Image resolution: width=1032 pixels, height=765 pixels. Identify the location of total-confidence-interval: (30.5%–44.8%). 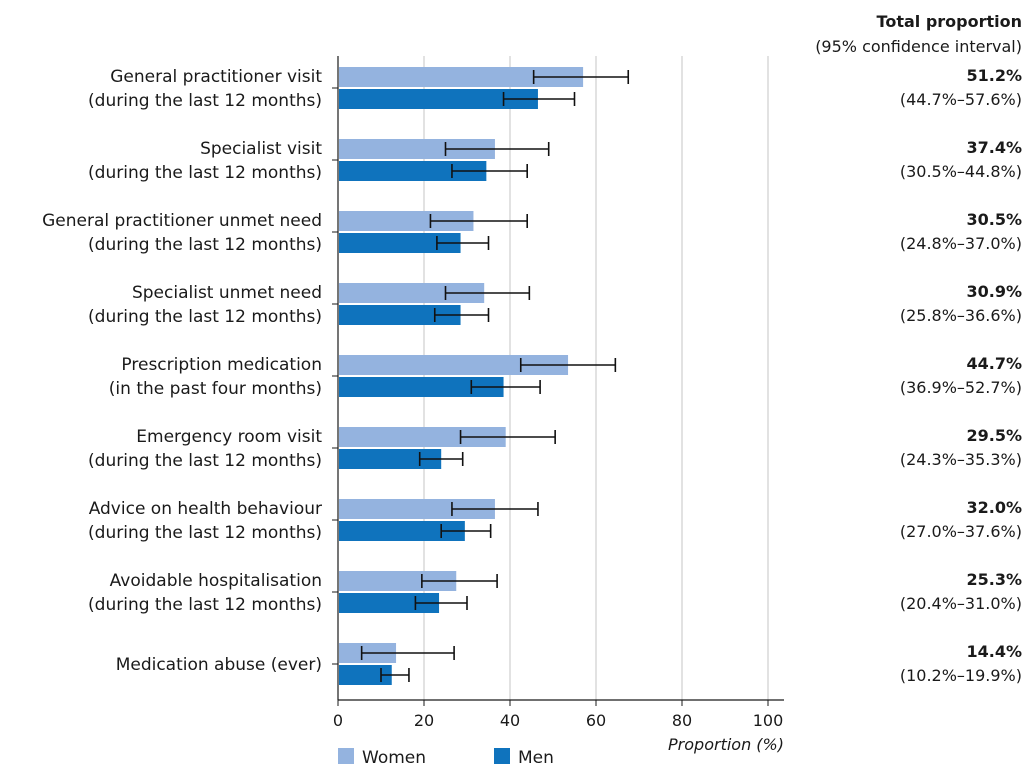
(961, 171).